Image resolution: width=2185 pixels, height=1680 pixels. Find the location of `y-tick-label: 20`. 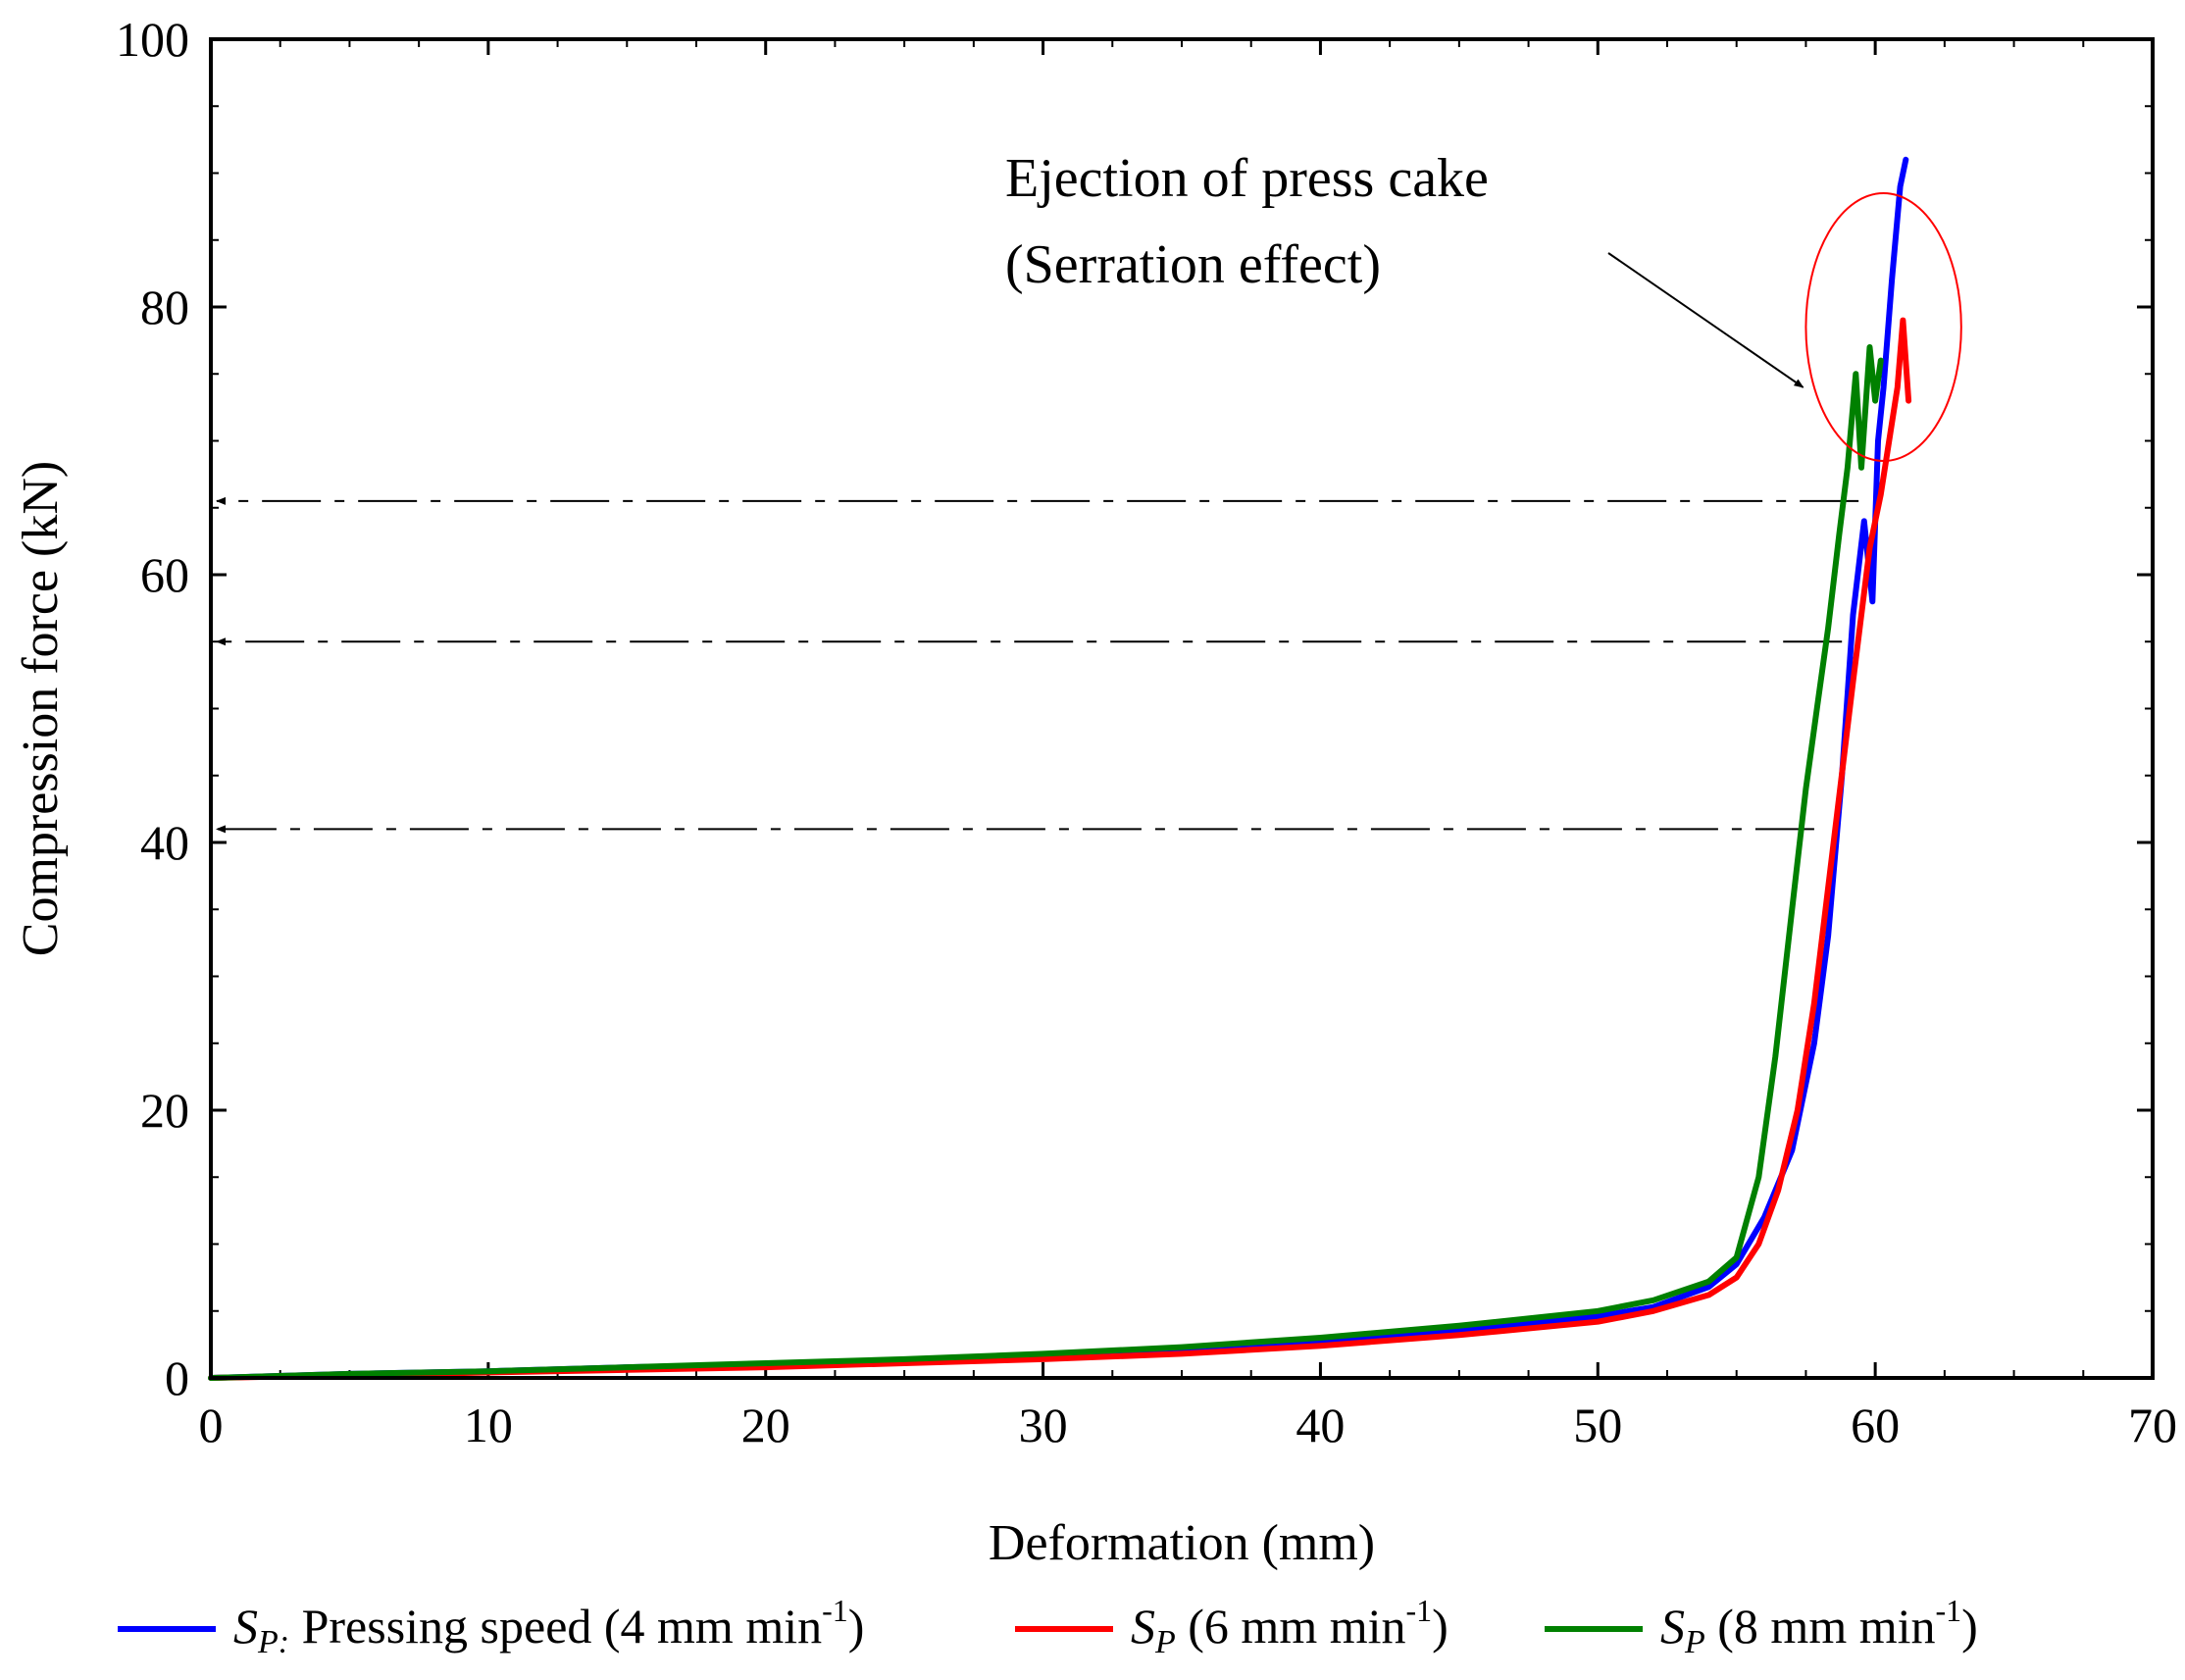

y-tick-label: 20 is located at coordinates (164, 1110).